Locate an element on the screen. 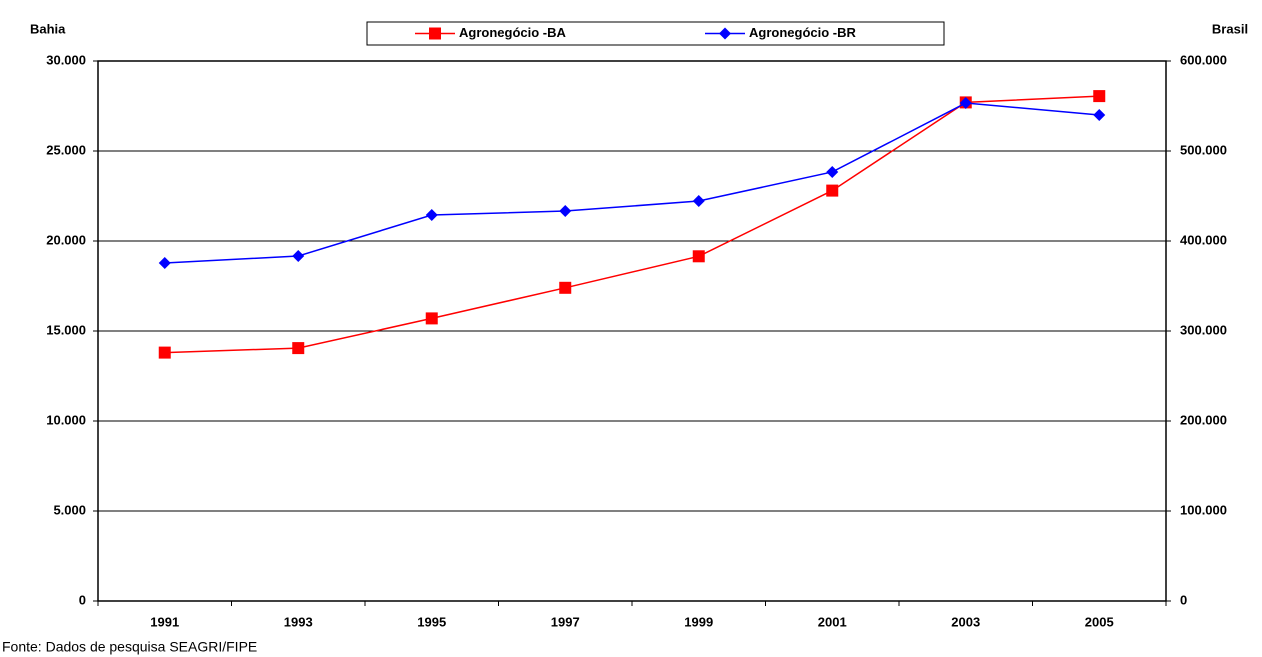 The width and height of the screenshot is (1262, 657). x-tick-label: 1993 is located at coordinates (298, 621).